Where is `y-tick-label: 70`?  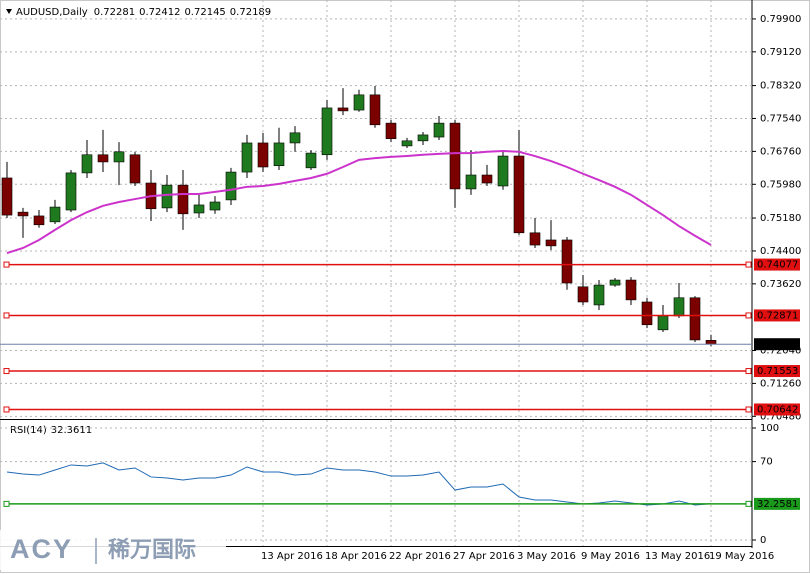 y-tick-label: 70 is located at coordinates (766, 462).